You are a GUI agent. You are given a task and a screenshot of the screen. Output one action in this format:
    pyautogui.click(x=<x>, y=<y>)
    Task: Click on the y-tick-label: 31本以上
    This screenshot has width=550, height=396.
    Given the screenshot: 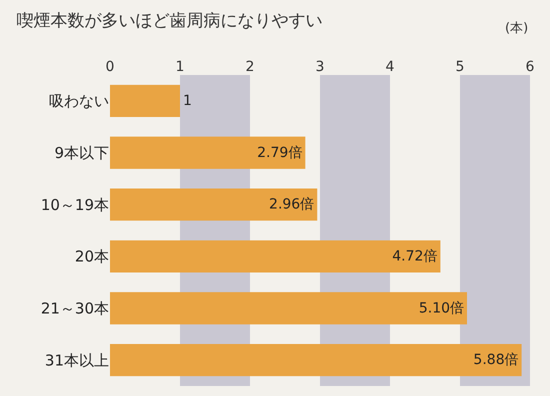 What is the action you would take?
    pyautogui.click(x=76, y=360)
    